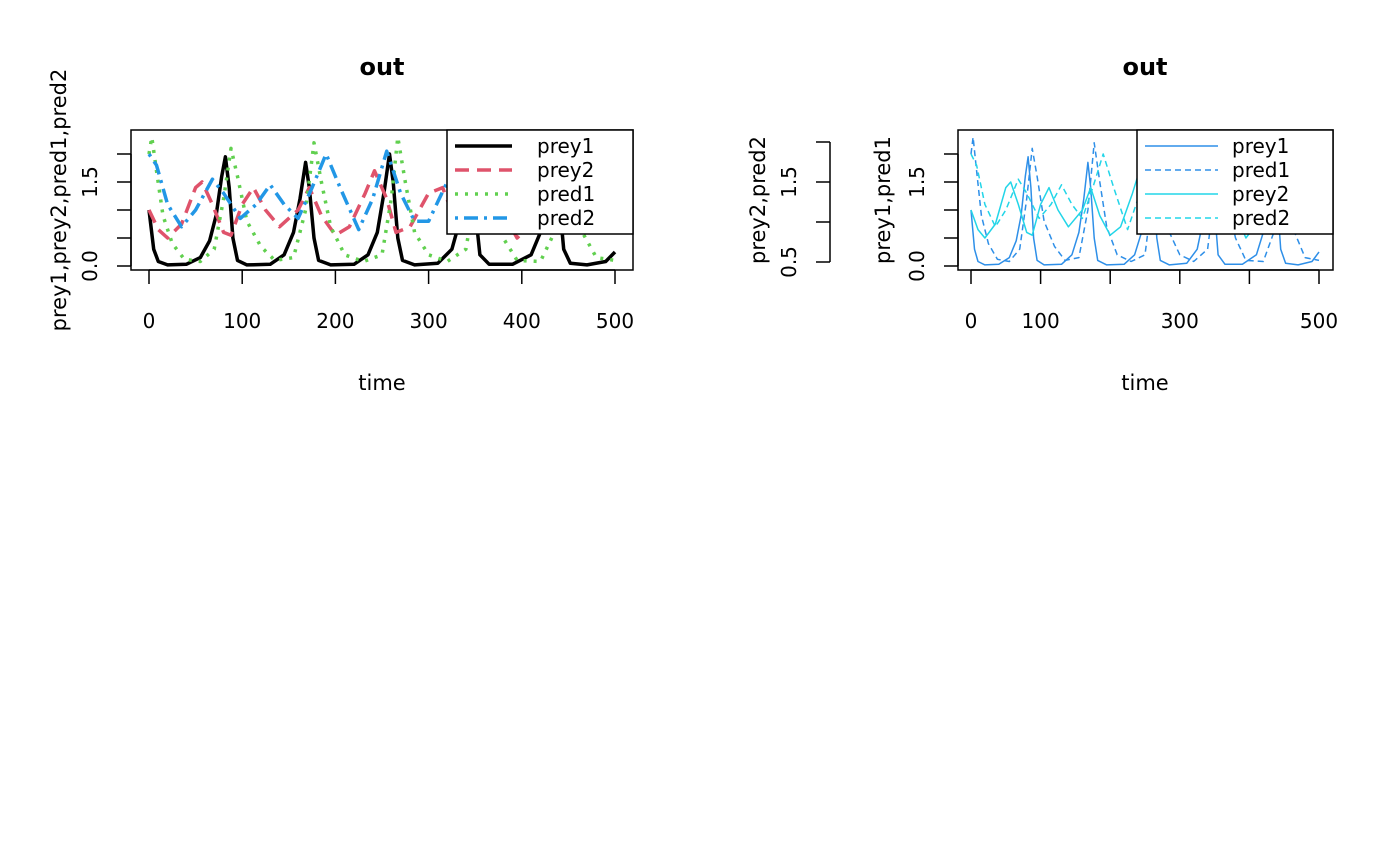  Describe the element at coordinates (758, 200) in the screenshot. I see `right-ylabel2: prey2,pred2` at that location.